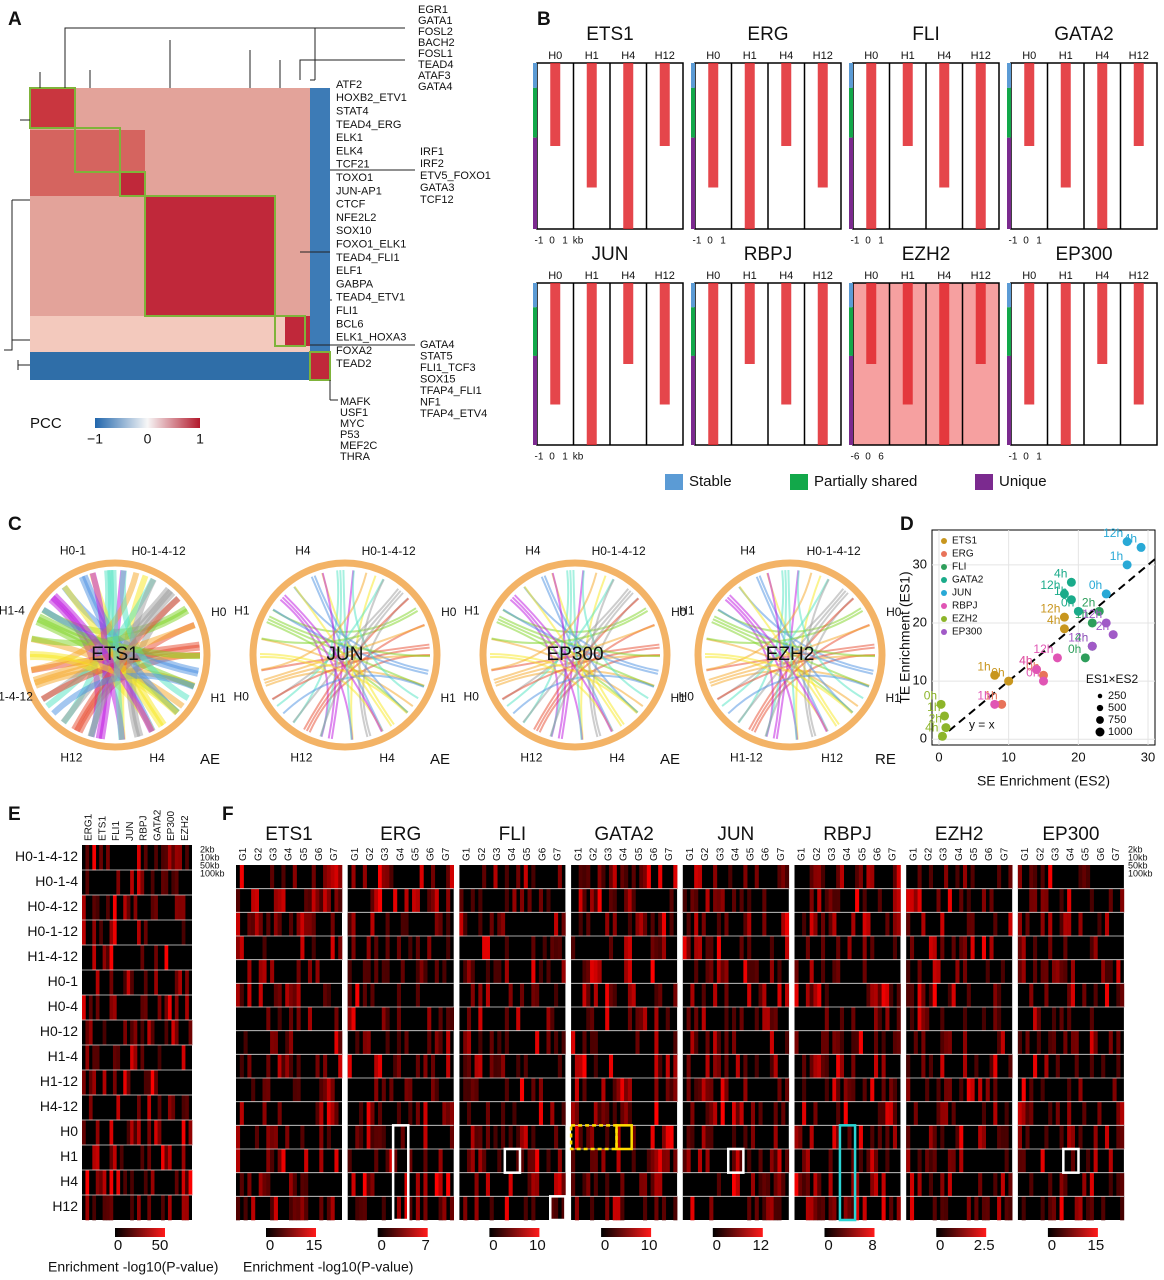 The width and height of the screenshot is (1164, 1280). I want to click on legend-label: ETS1, so click(964, 541).